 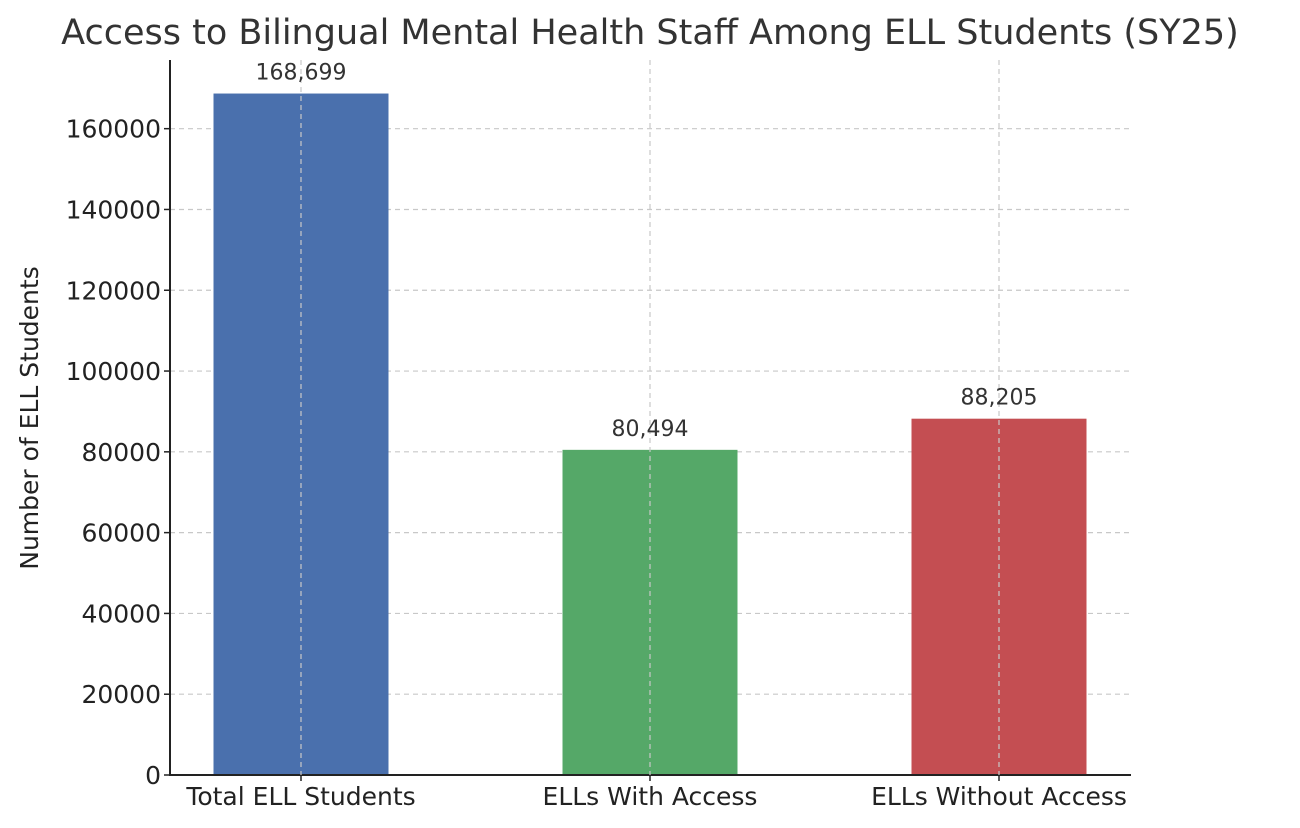 I want to click on y-tick-label: 40000, so click(x=121, y=613).